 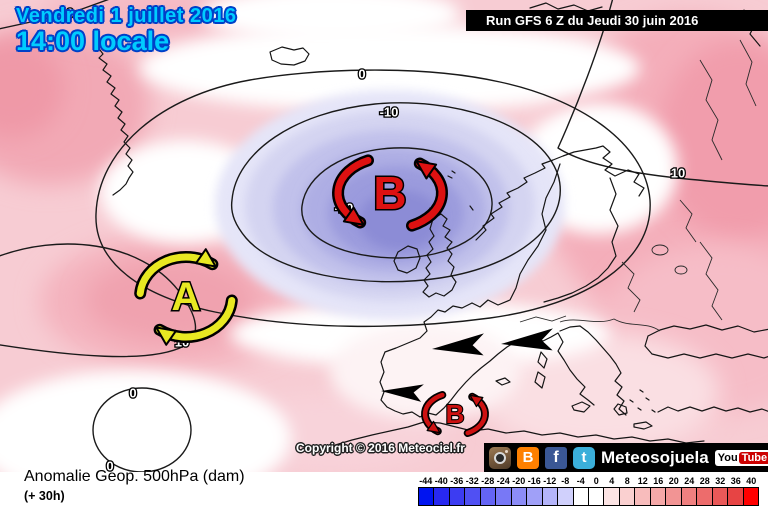 I want to click on scale-value: 28, so click(x=704, y=481).